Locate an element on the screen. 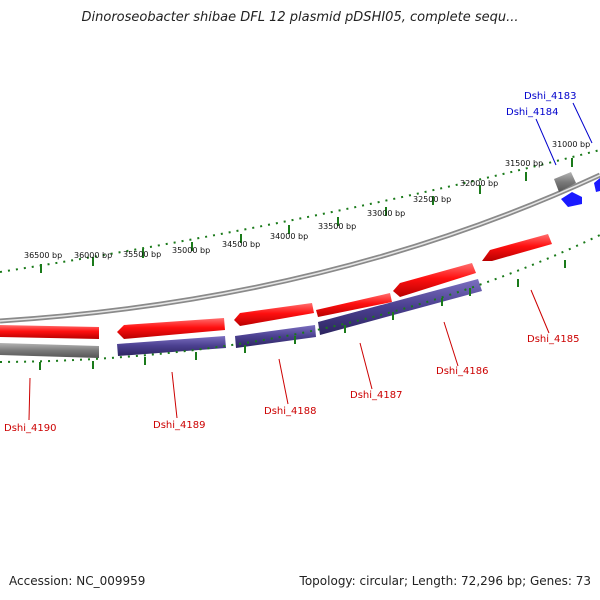 Image resolution: width=600 pixels, height=600 pixels. gene-label: Dshi_4184 is located at coordinates (532, 112).